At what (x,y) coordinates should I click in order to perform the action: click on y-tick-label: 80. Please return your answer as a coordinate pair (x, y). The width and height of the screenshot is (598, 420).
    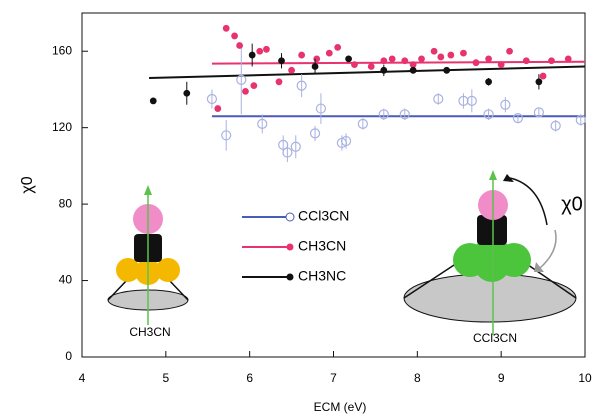
    Looking at the image, I should click on (66, 203).